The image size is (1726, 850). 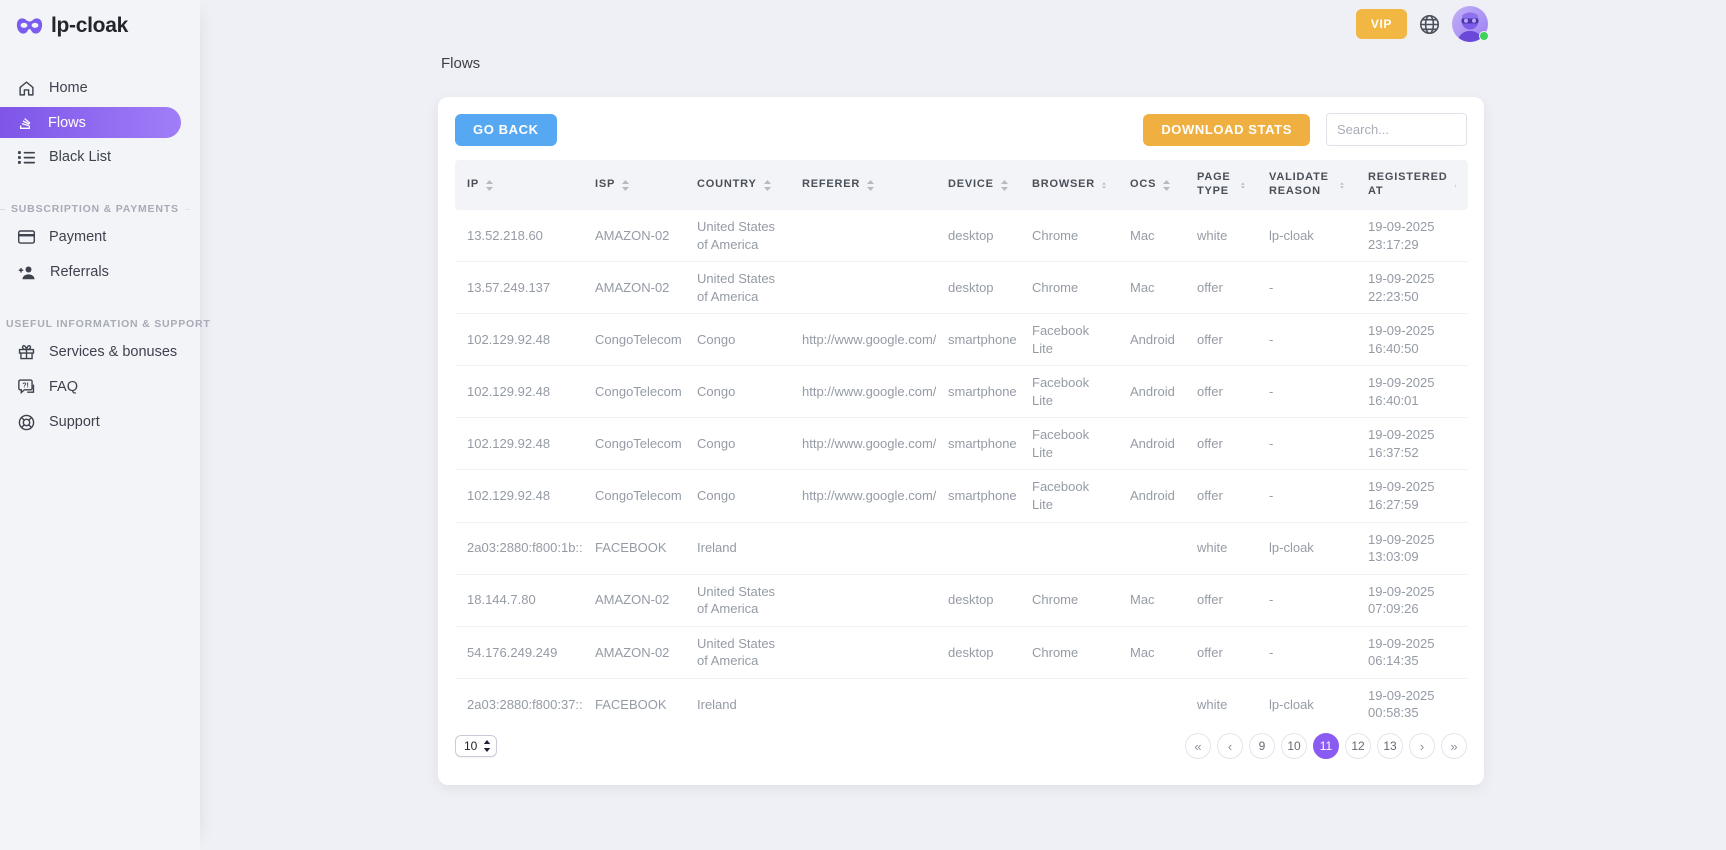 What do you see at coordinates (90, 122) in the screenshot?
I see `sidebar-item-flows: Flows` at bounding box center [90, 122].